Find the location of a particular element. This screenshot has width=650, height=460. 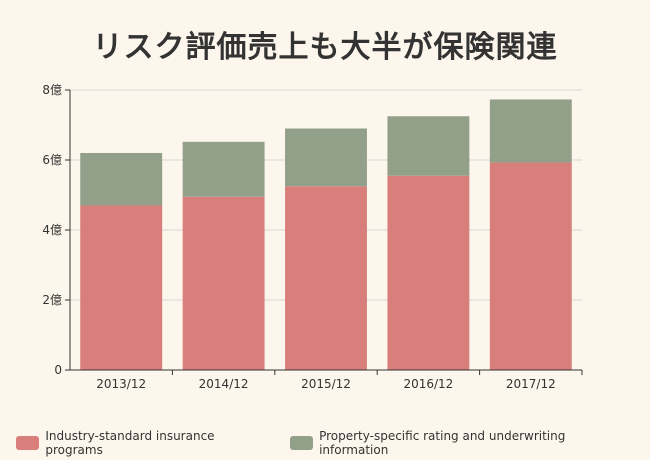

y-tick-label: 8億 is located at coordinates (52, 90).